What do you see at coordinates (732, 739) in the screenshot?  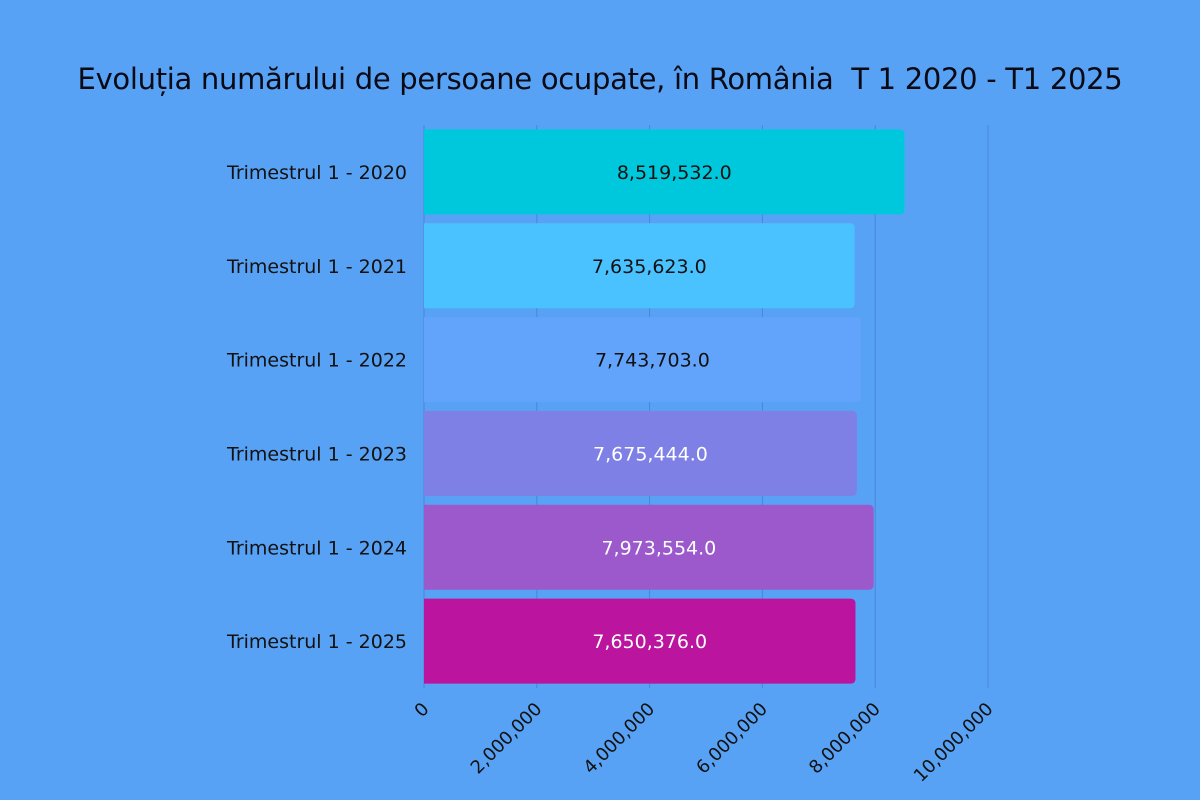 I see `x-tick-label: 6,000,000` at bounding box center [732, 739].